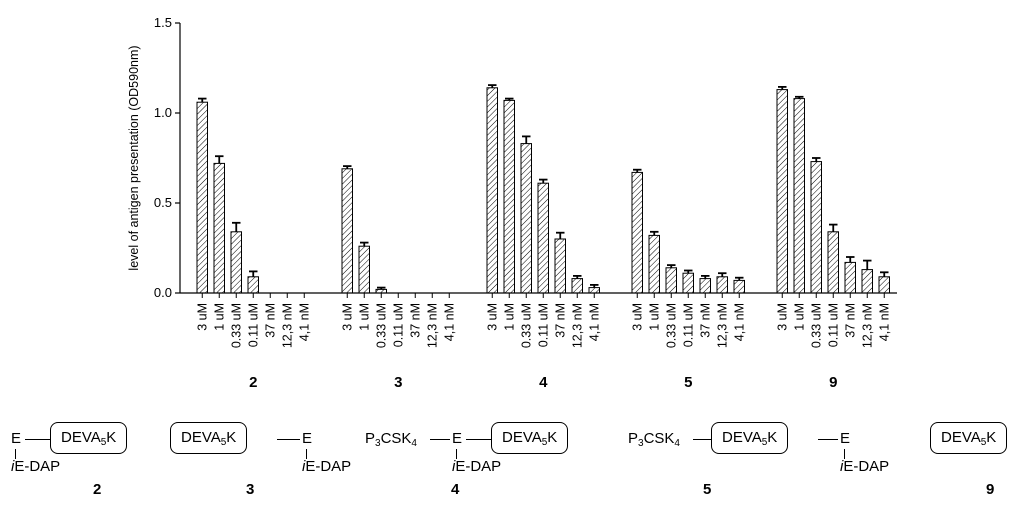 This screenshot has height=506, width=1026. I want to click on y-tick-label: 0.5, so click(163, 202).